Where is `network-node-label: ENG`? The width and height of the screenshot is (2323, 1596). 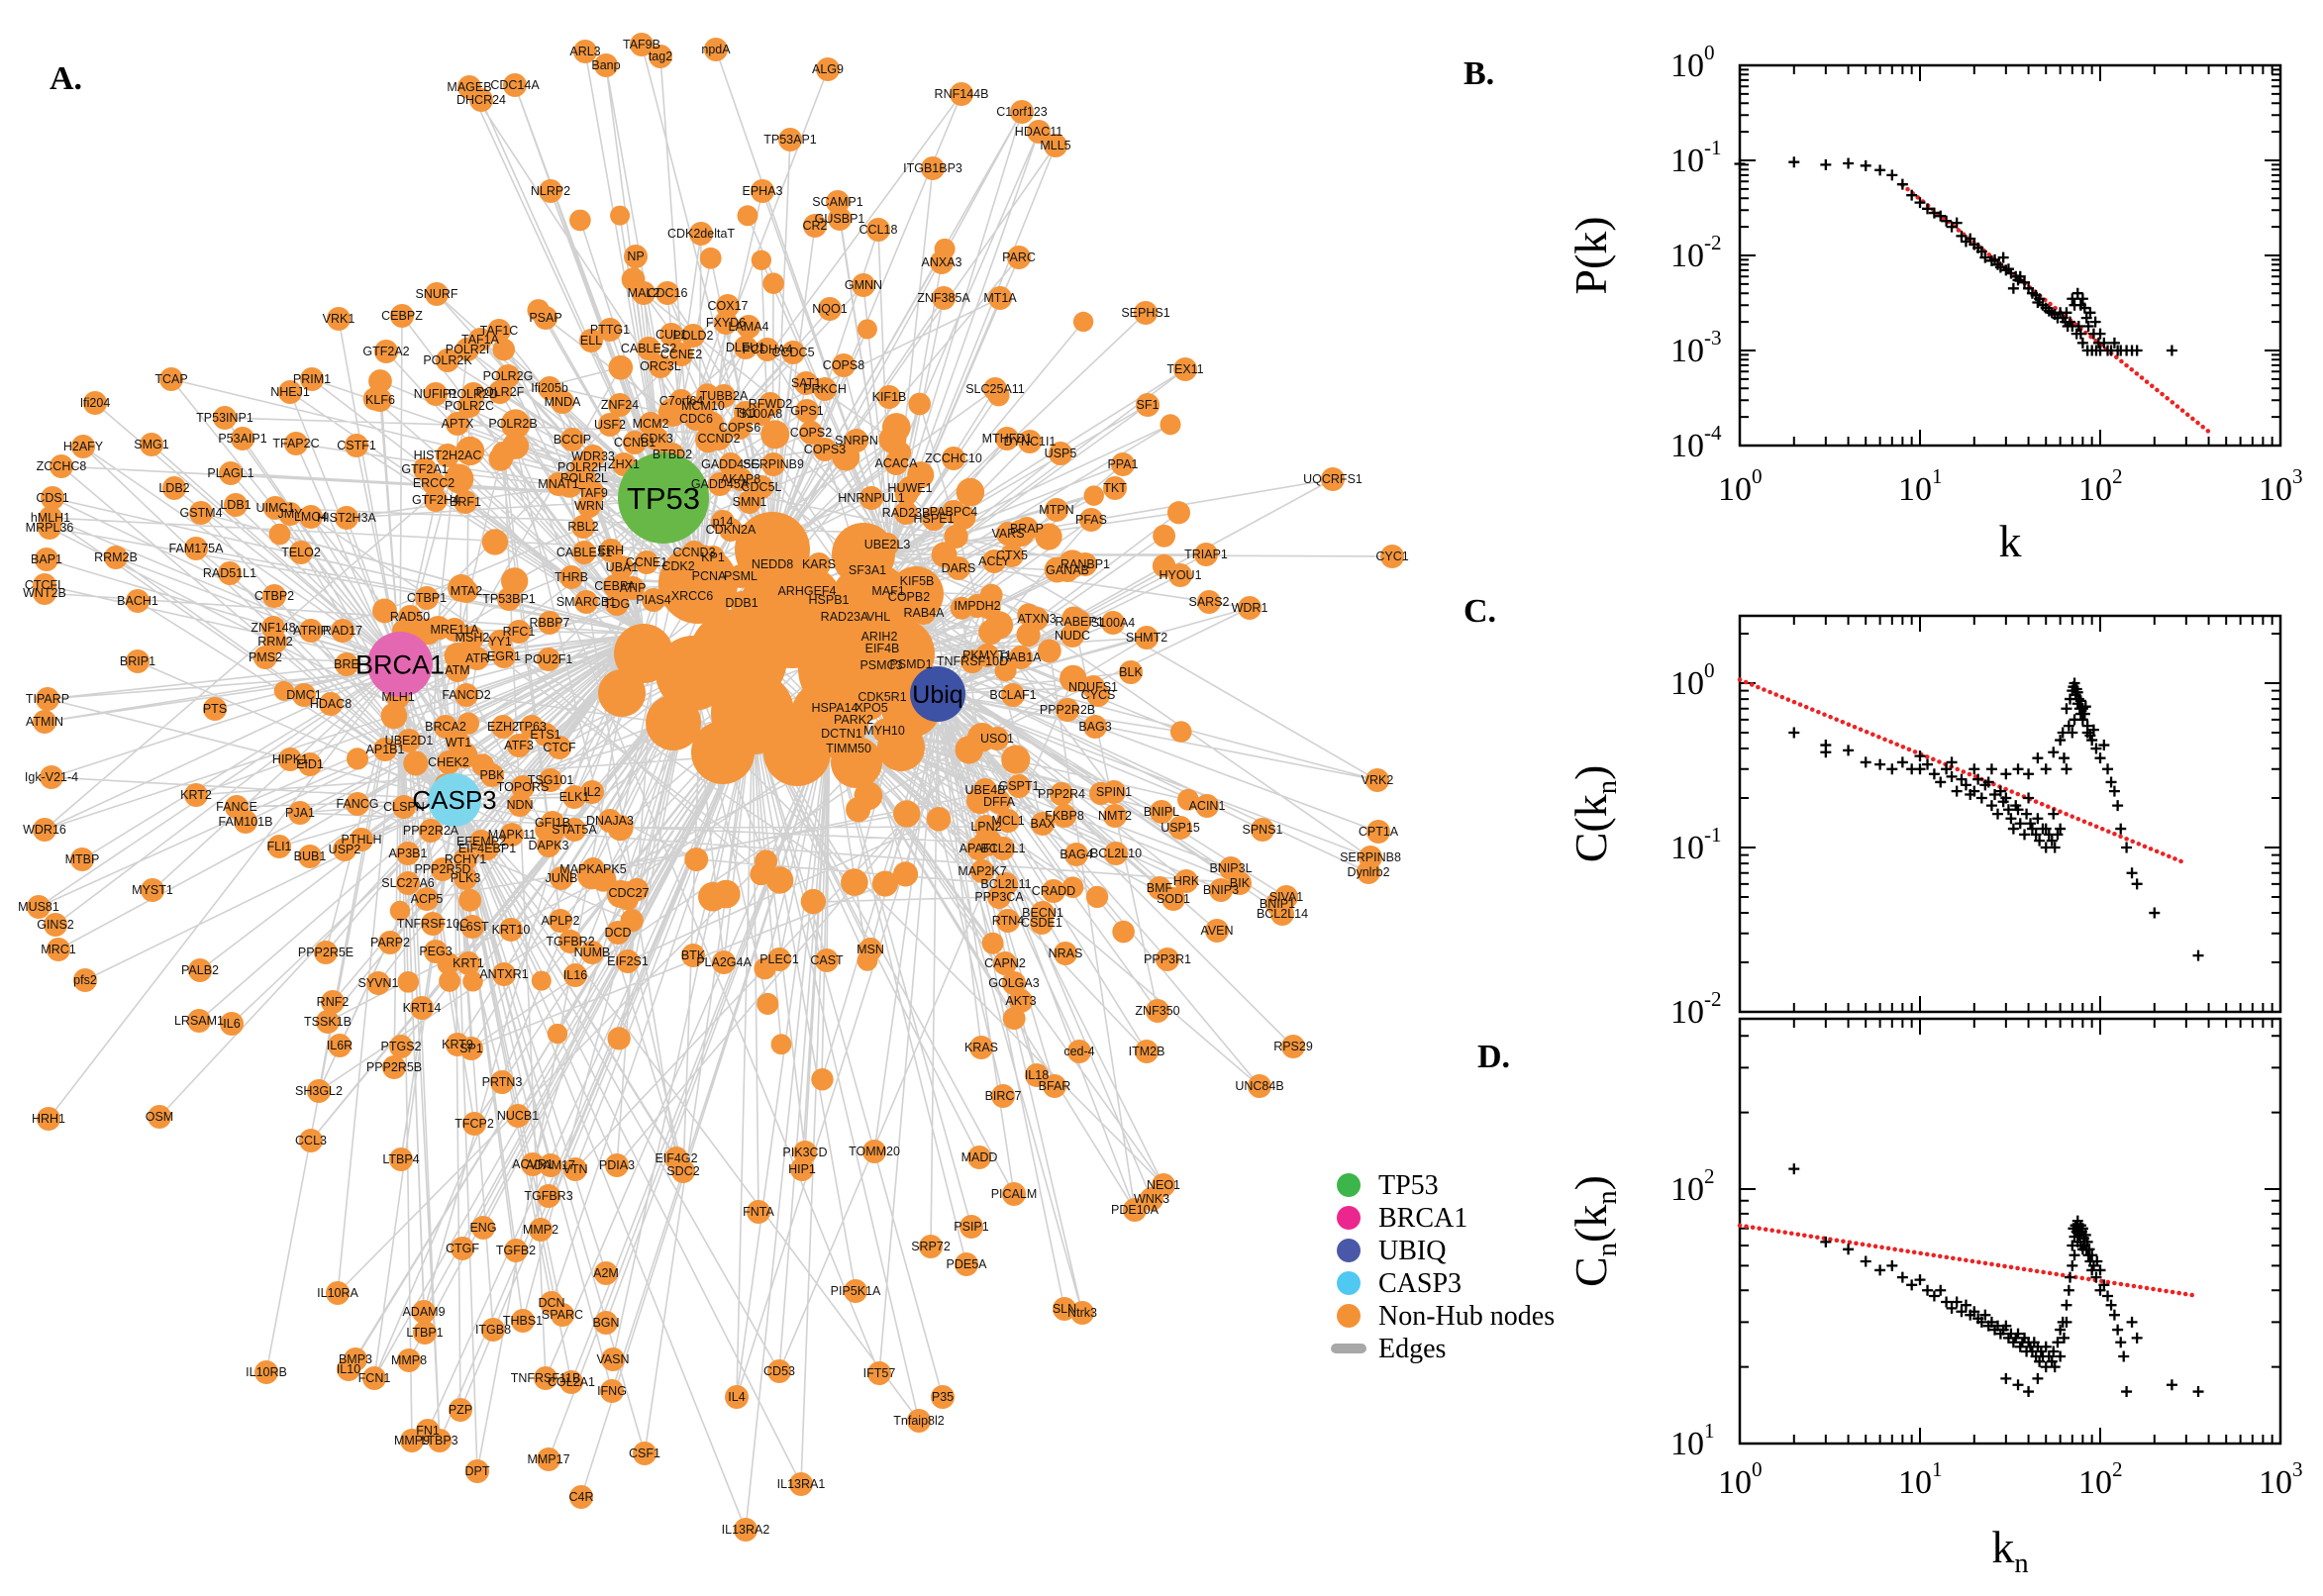 network-node-label: ENG is located at coordinates (483, 1228).